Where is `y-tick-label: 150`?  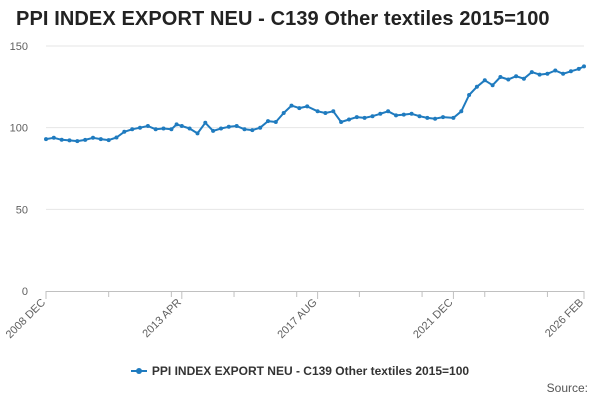 y-tick-label: 150 is located at coordinates (19, 47).